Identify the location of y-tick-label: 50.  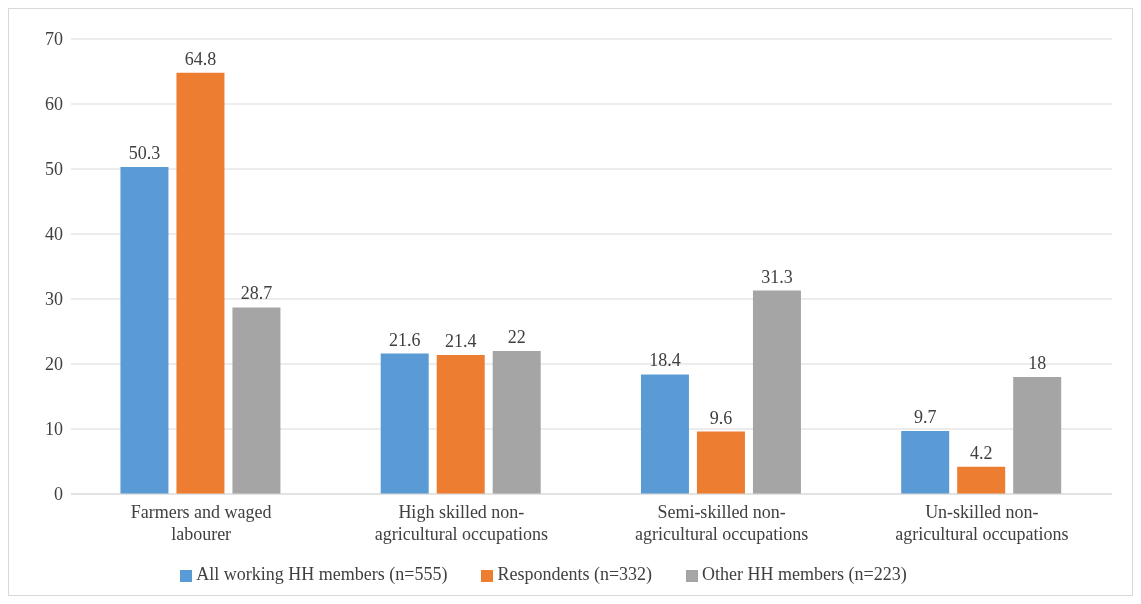
(54, 169).